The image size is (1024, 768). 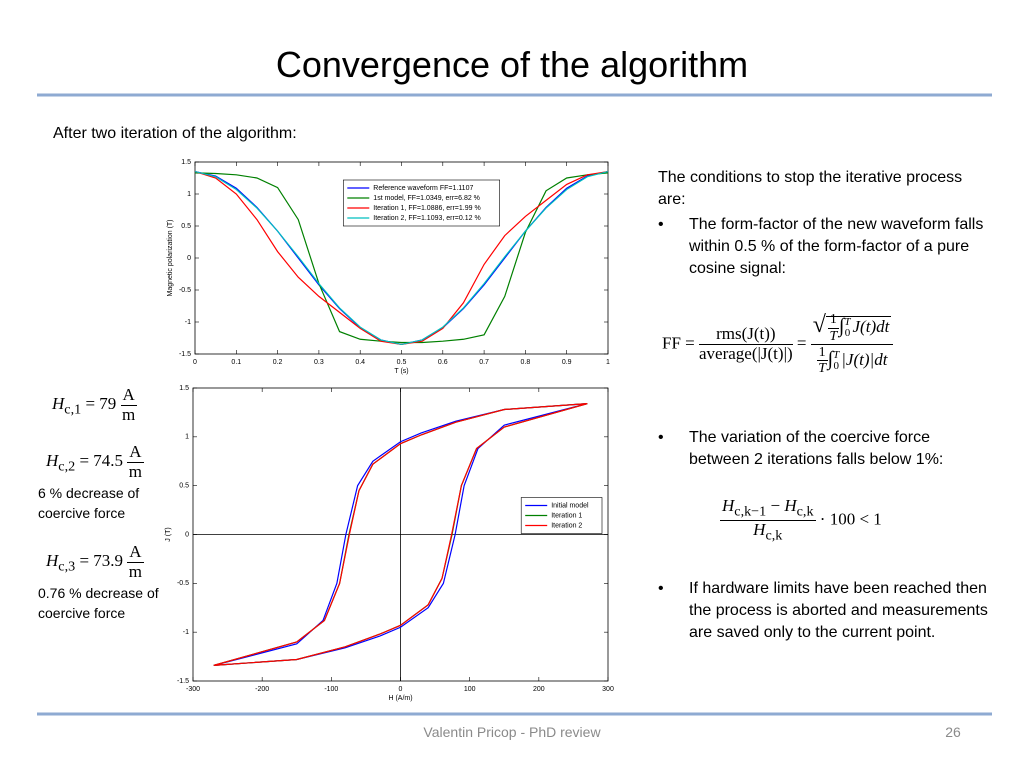 What do you see at coordinates (443, 362) in the screenshot?
I see `x-tick-label: 0.6` at bounding box center [443, 362].